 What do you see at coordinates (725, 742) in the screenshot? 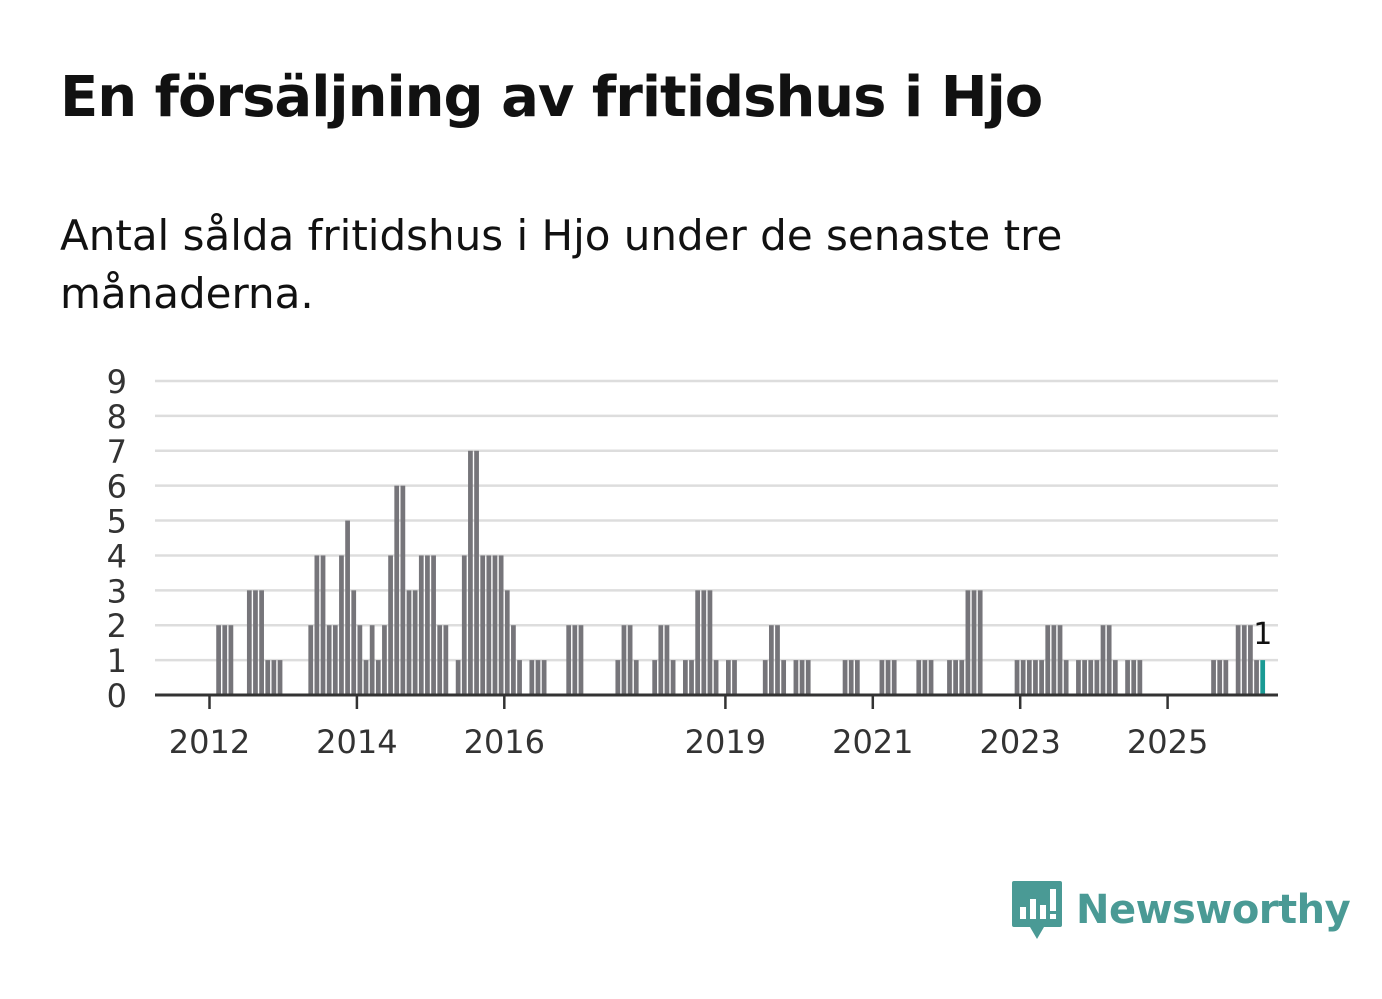
I see `x-tick-label-2019: 2019` at bounding box center [725, 742].